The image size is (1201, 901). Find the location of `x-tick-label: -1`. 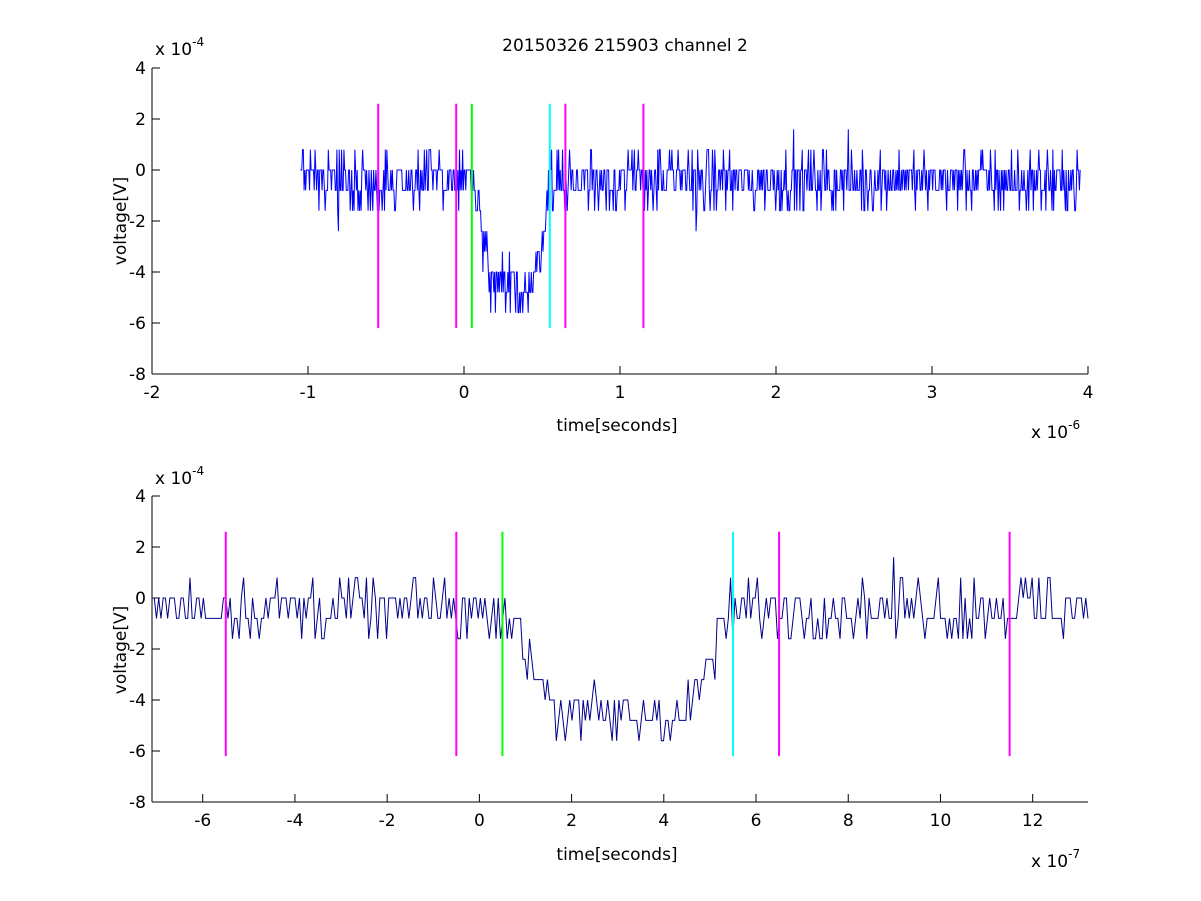

x-tick-label: -1 is located at coordinates (308, 393).